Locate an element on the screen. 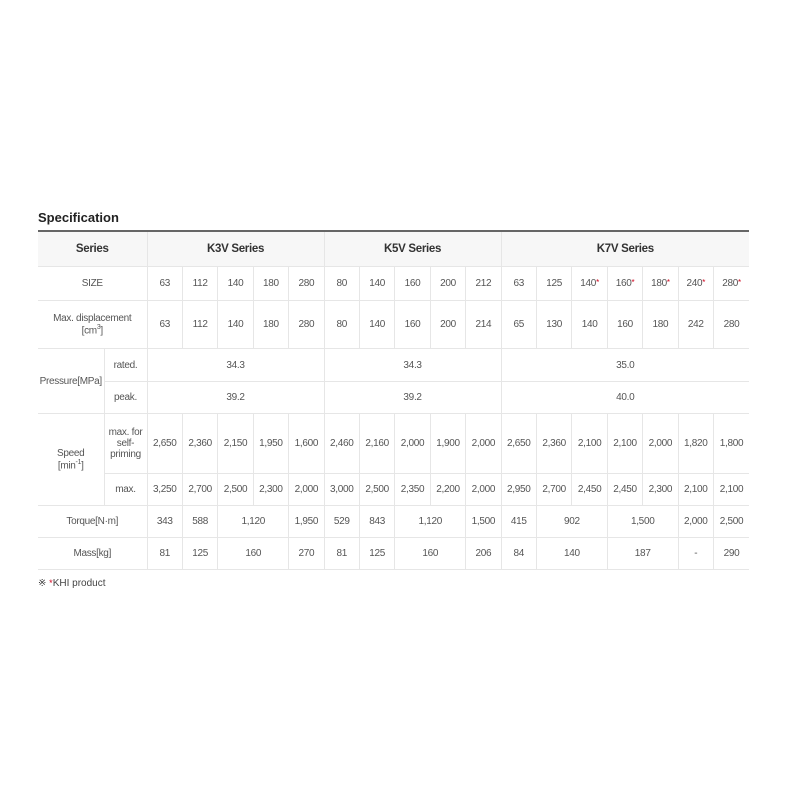 This screenshot has height=800, width=800. table-cell: 187 is located at coordinates (642, 553).